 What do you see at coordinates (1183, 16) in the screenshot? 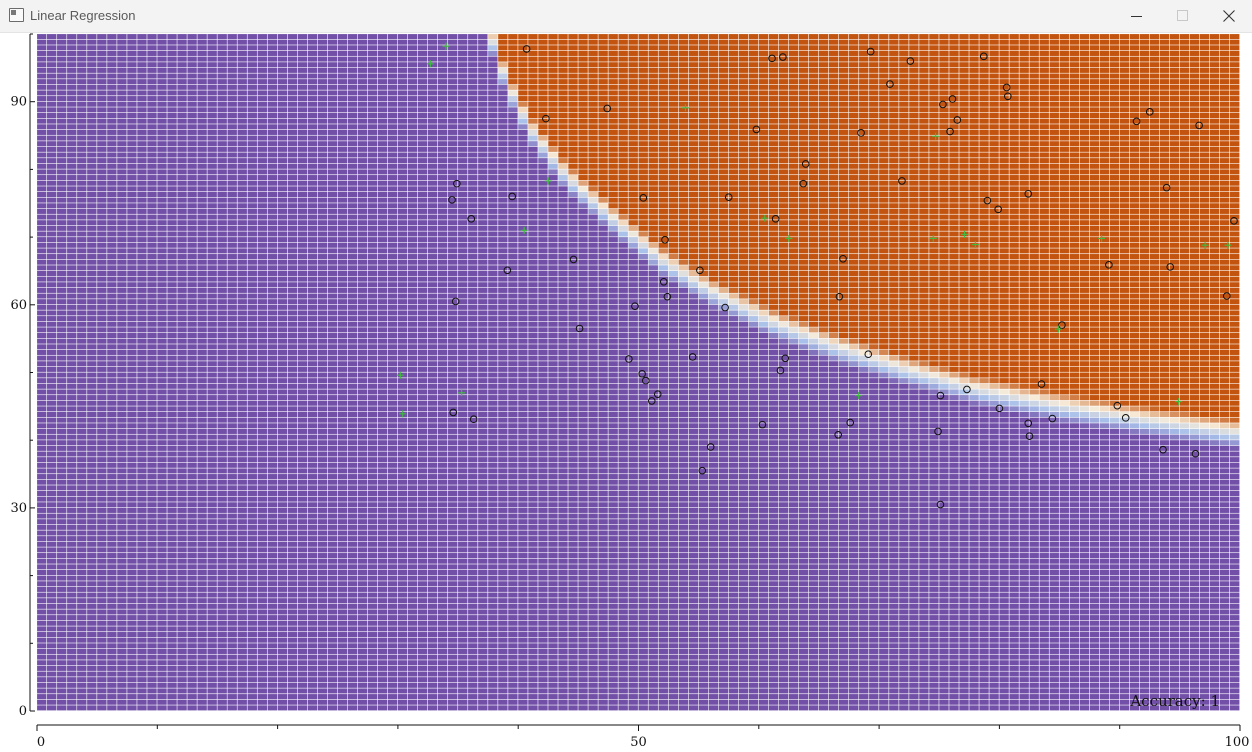
I see `maximize-button` at bounding box center [1183, 16].